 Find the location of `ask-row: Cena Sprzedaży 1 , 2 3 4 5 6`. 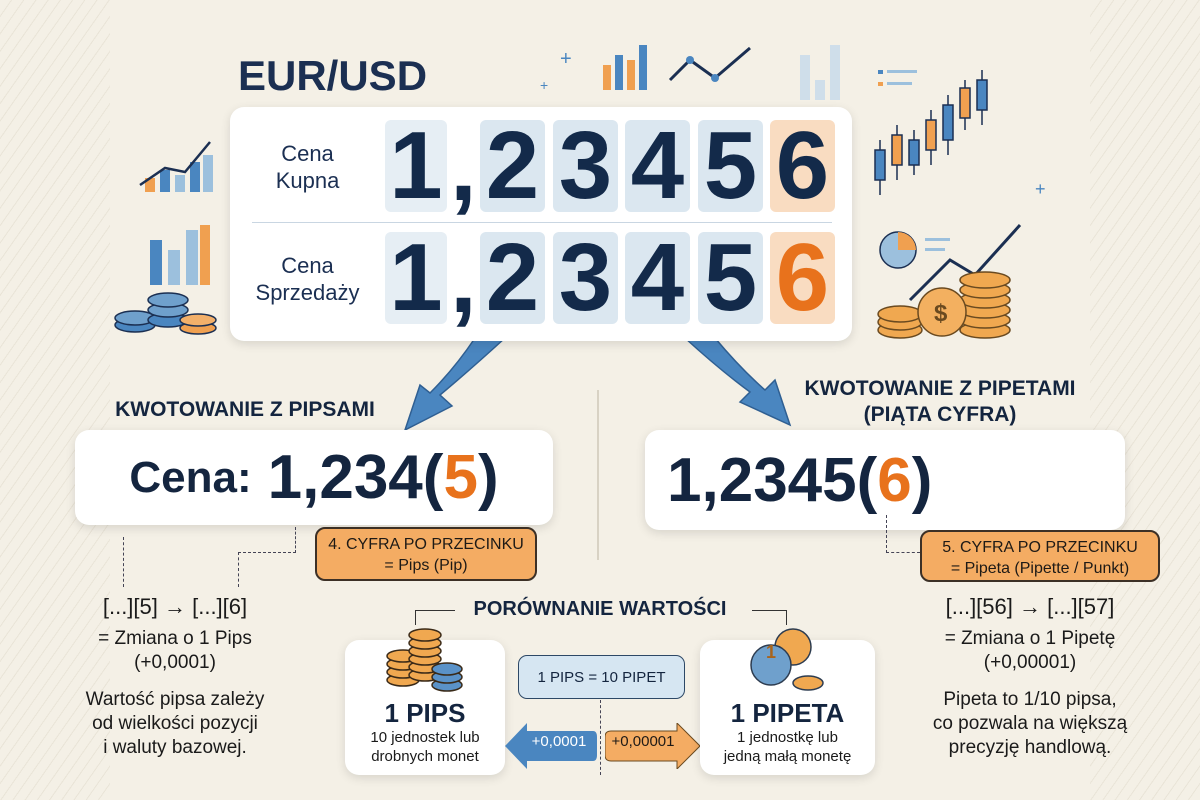

ask-row: Cena Sprzedaży 1 , 2 3 4 5 6 is located at coordinates (541, 279).